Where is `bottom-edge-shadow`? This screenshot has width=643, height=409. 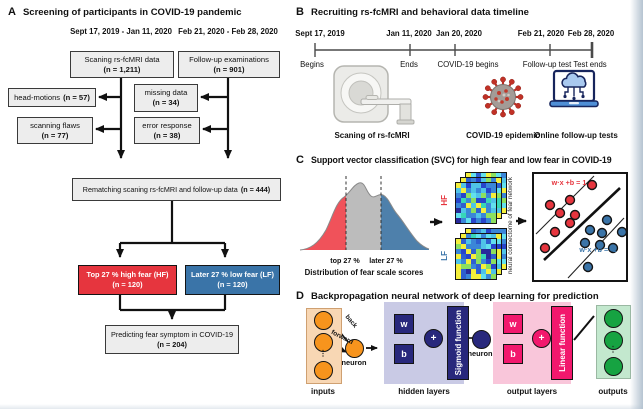
bottom-edge-shadow is located at coordinates (321, 406).